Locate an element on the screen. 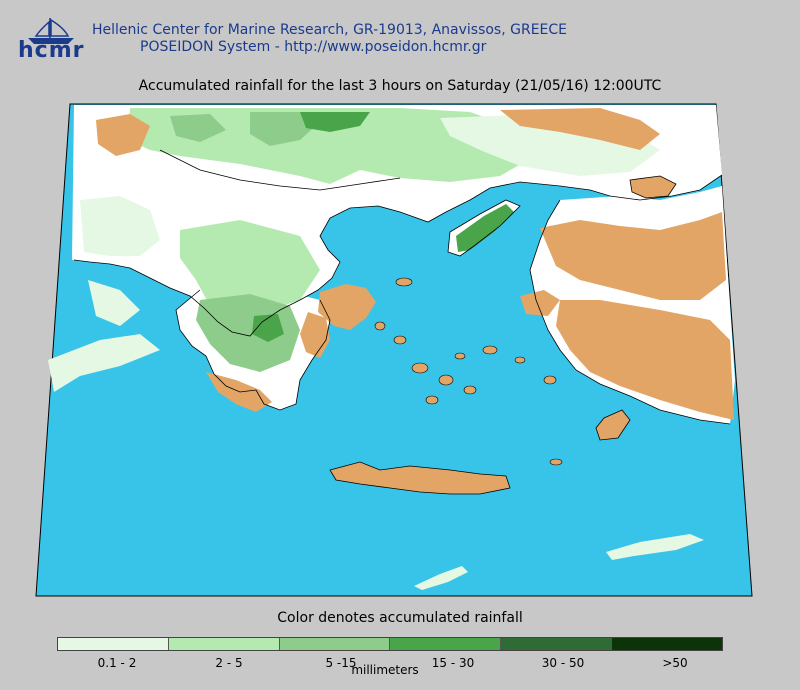 The width and height of the screenshot is (800, 690). cyclades-islands is located at coordinates (468, 371).